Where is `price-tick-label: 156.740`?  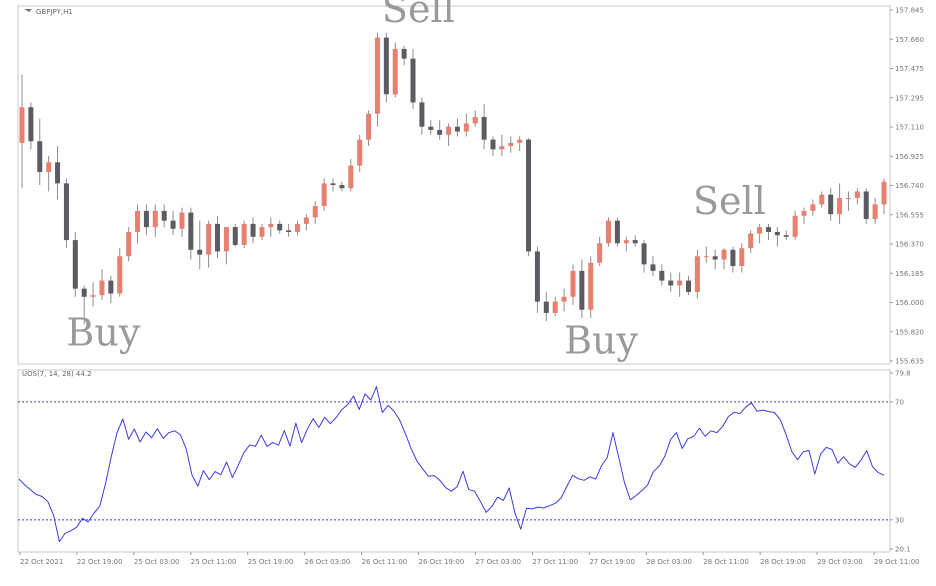
price-tick-label: 156.740 is located at coordinates (909, 186).